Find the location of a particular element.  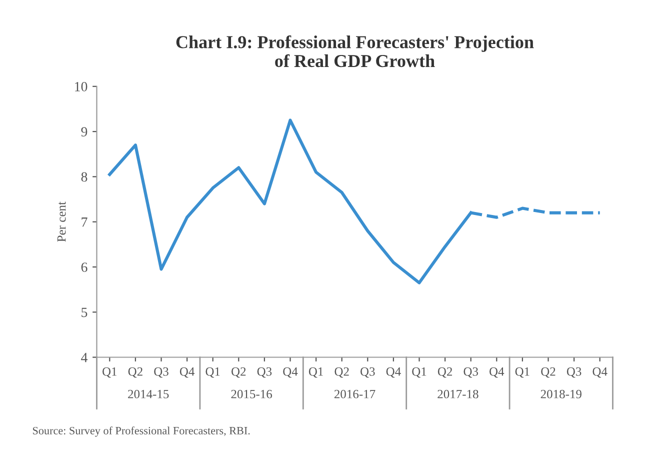

text: 2018-19 is located at coordinates (561, 394).